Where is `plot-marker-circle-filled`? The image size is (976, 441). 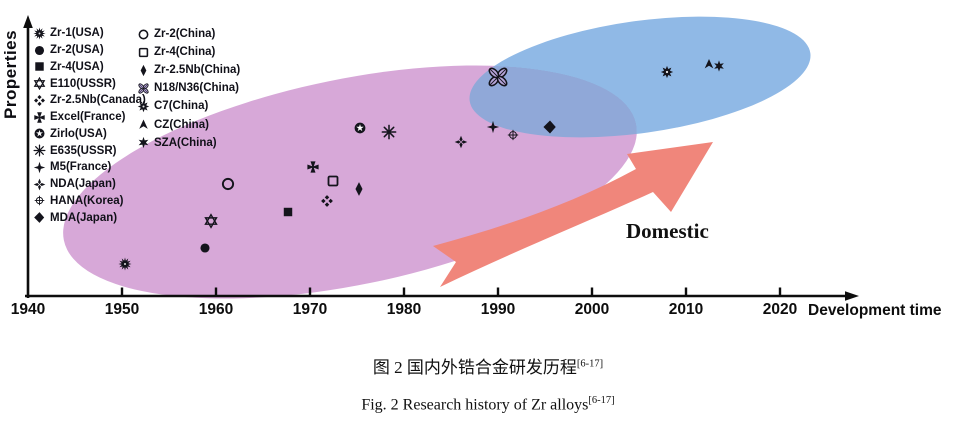 plot-marker-circle-filled is located at coordinates (205, 248).